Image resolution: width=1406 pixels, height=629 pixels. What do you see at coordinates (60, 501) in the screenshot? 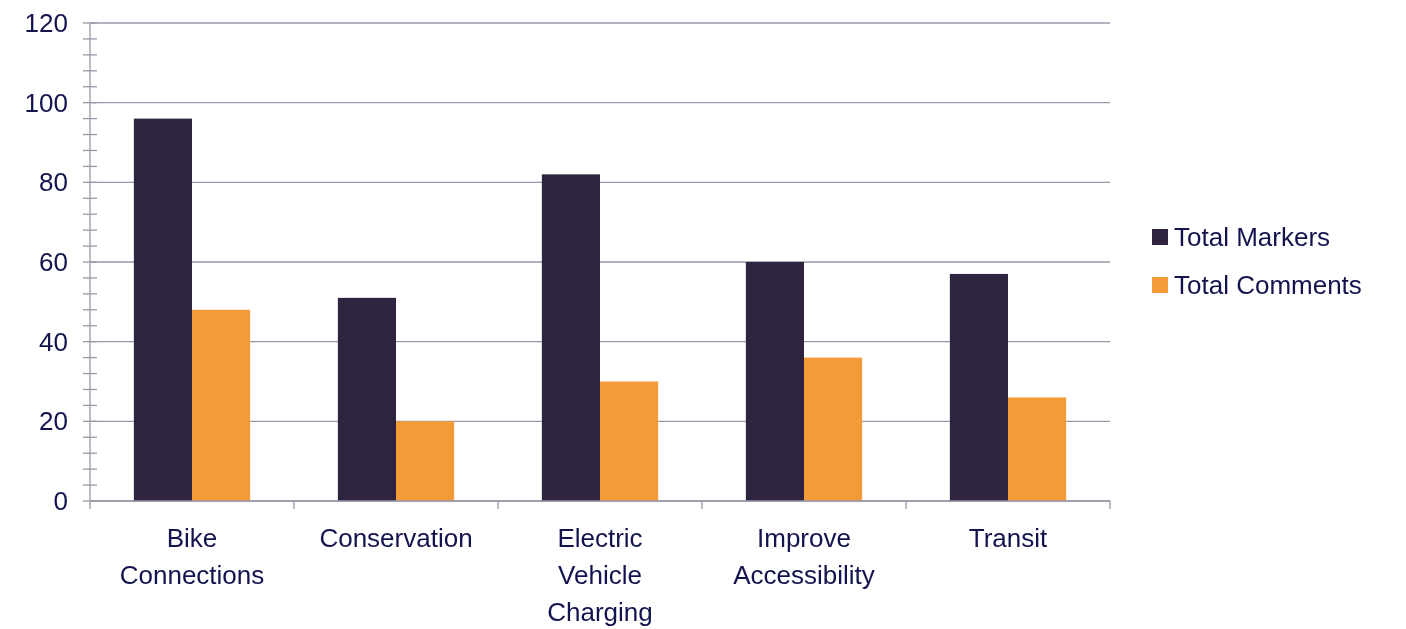
I see `y-tick-label: 0` at bounding box center [60, 501].